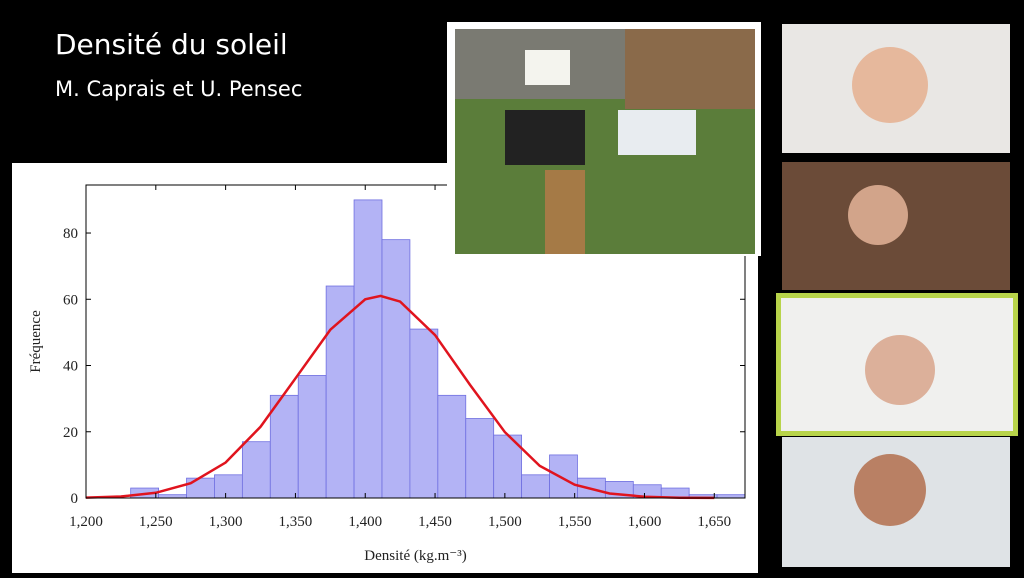 The image size is (1024, 578). Describe the element at coordinates (545, 137) in the screenshot. I see `photo-camera` at that location.